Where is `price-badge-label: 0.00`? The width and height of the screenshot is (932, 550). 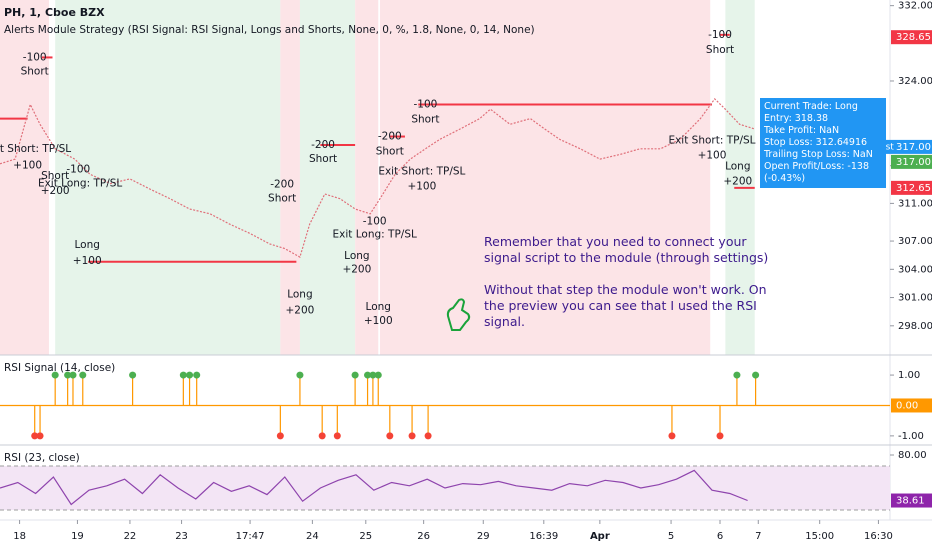
price-badge-label: 0.00 is located at coordinates (907, 405).